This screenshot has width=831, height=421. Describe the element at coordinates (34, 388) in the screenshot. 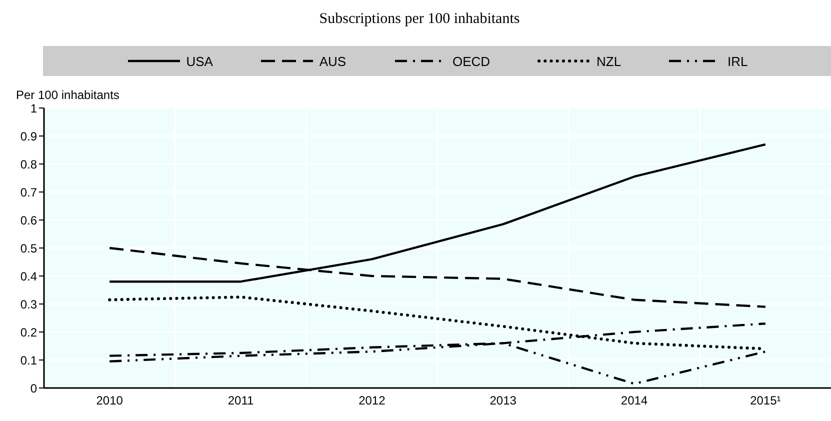

I see `y-tick-label: 0` at that location.